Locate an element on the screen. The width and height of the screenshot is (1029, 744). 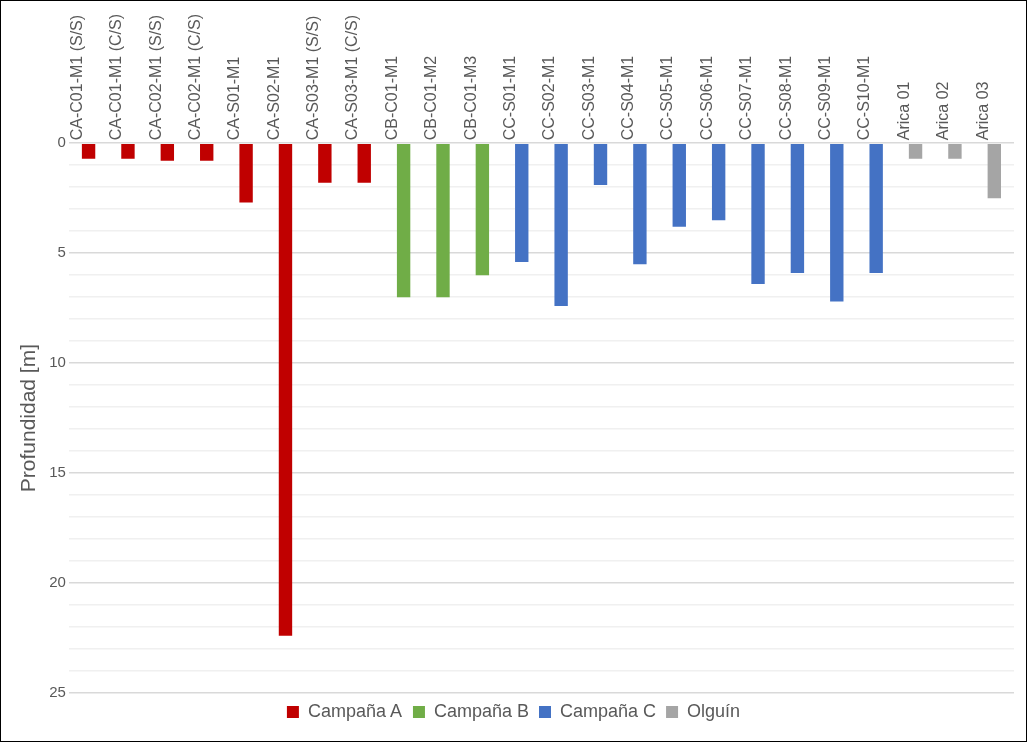
y-tick-label: 15 is located at coordinates (57, 472).